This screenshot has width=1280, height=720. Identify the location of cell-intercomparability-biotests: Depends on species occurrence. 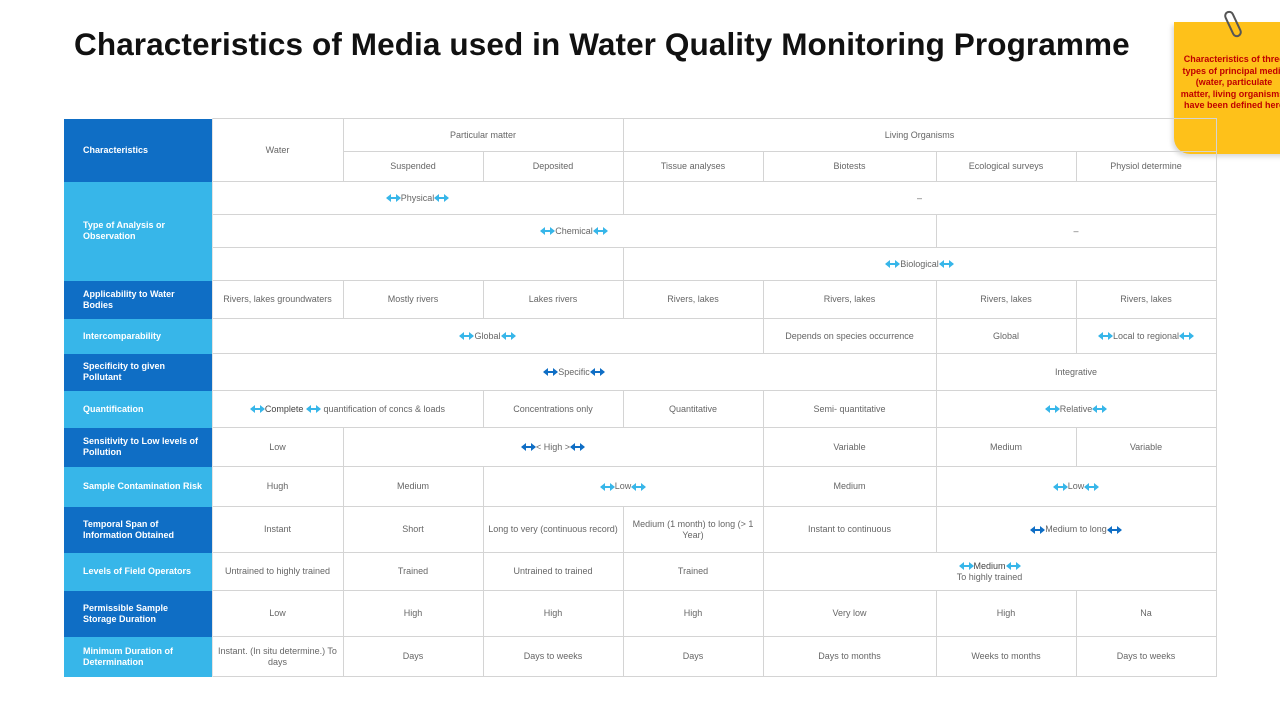
(849, 336).